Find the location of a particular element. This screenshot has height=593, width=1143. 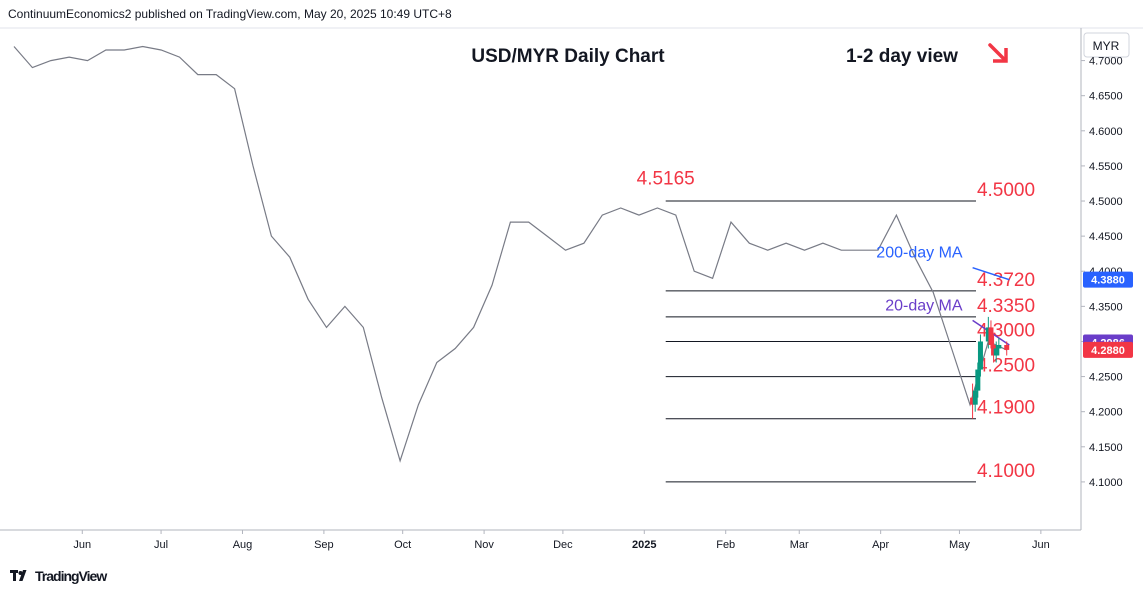

y-tick-label: 4.4500 is located at coordinates (1106, 237).